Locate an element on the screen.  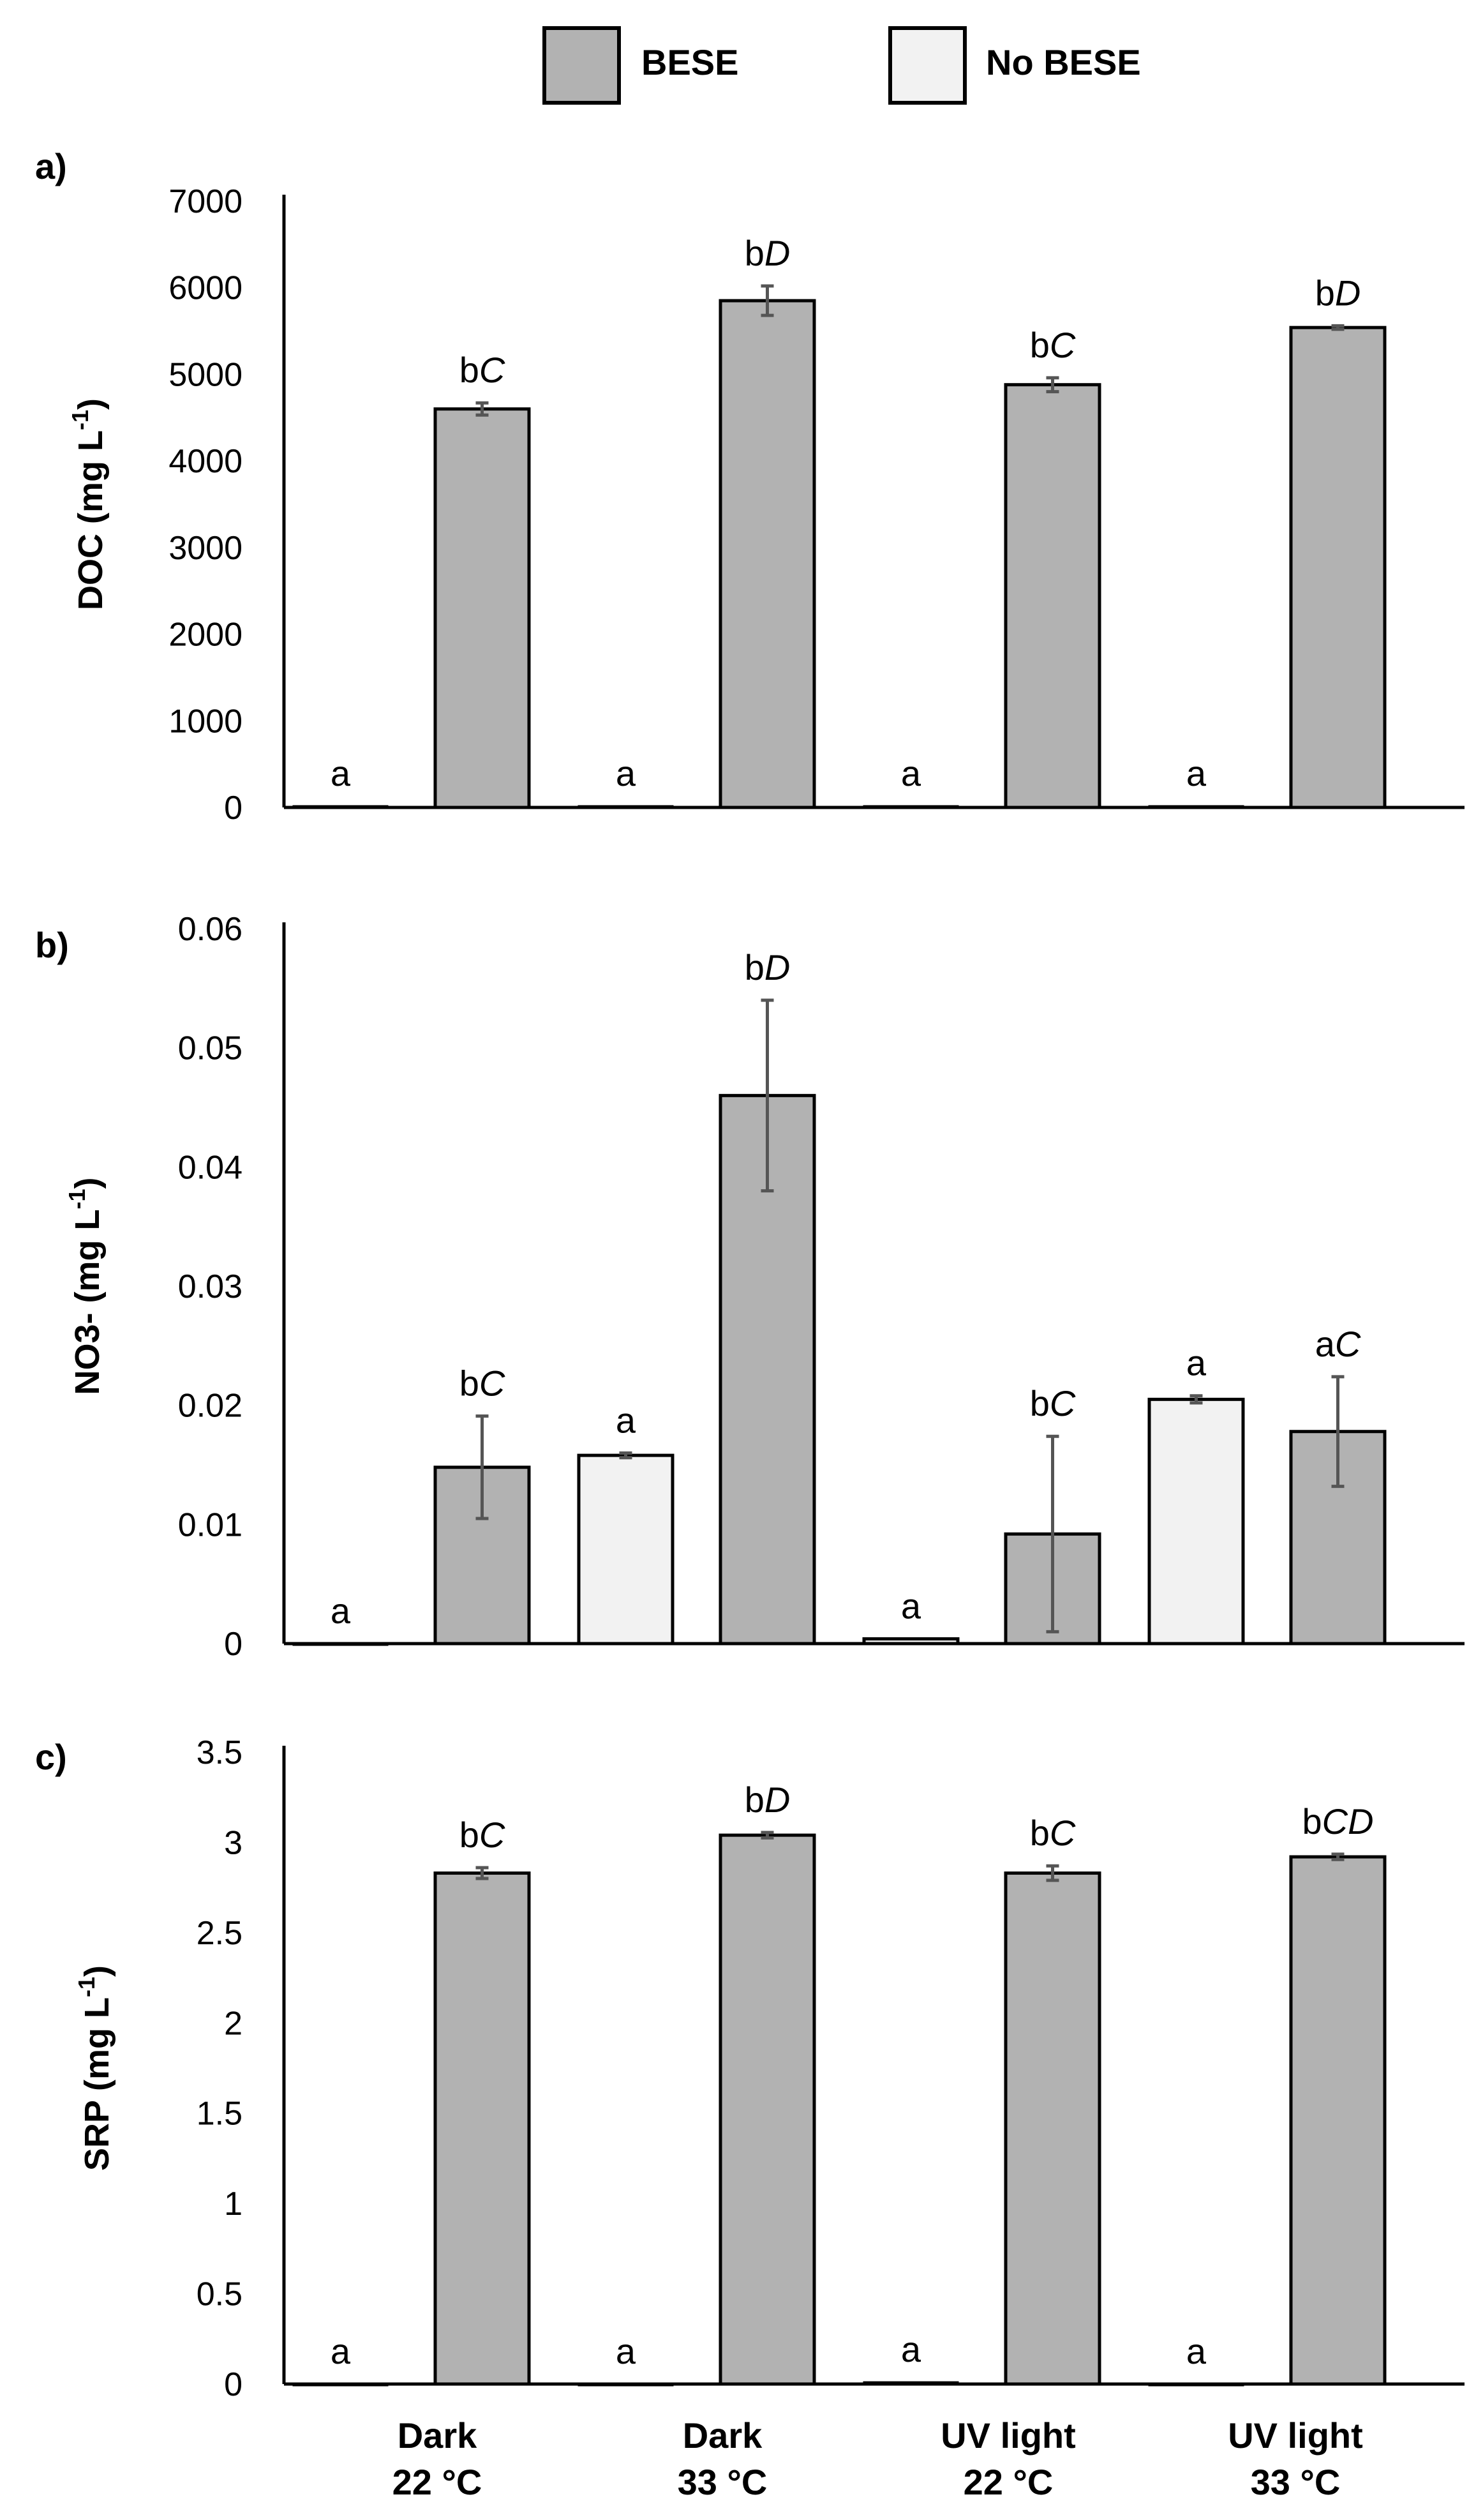
y-tick-label: 5000 is located at coordinates (205, 375).